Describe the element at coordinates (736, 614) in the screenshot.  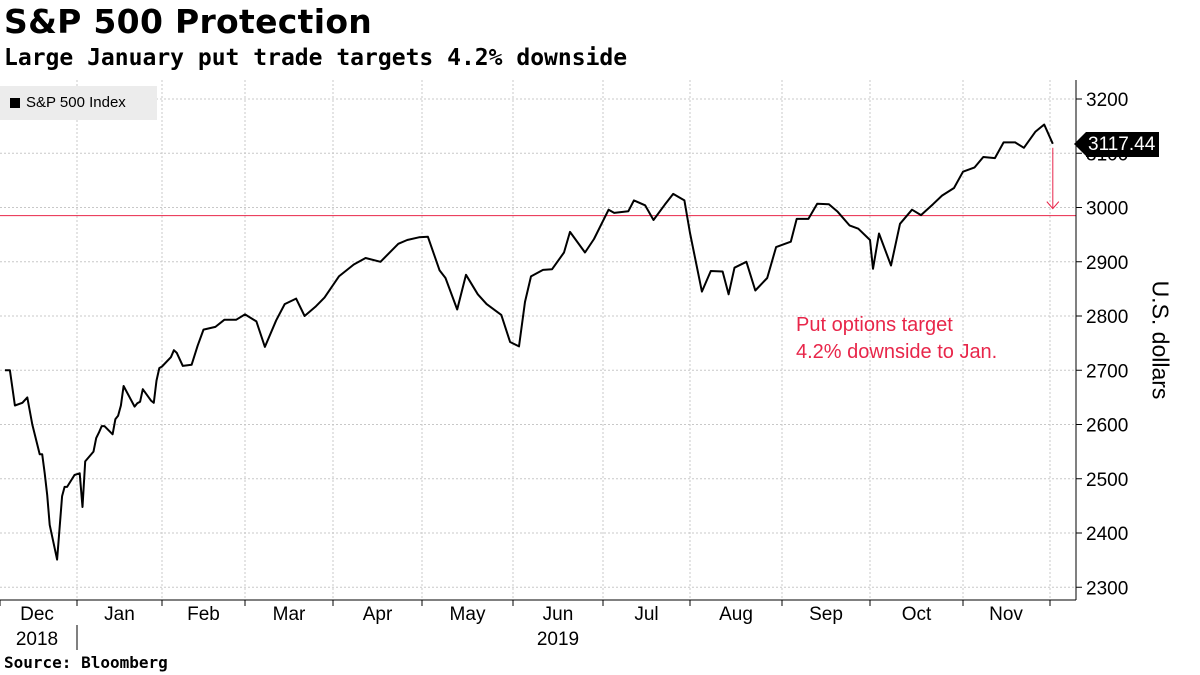
I see `x-tick-label: Aug` at that location.